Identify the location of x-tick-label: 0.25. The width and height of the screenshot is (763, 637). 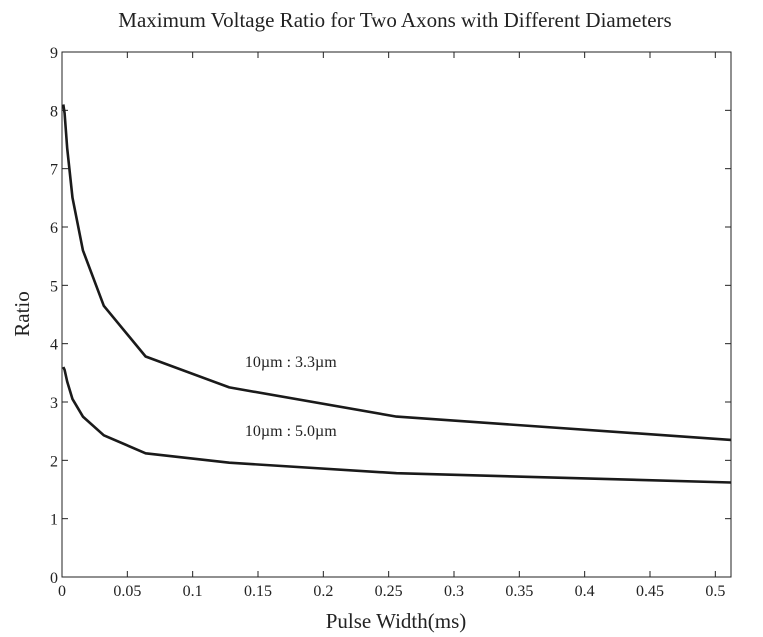
(389, 591).